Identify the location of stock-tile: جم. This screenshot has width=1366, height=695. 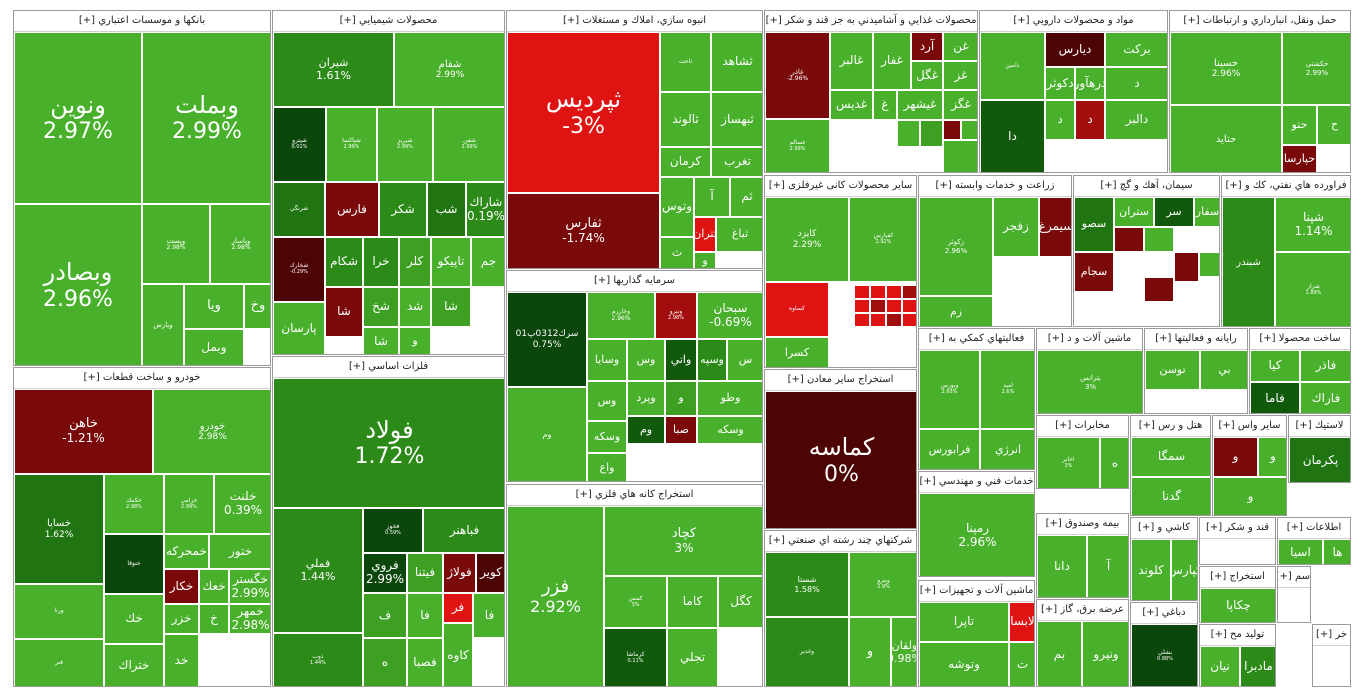
(487, 262).